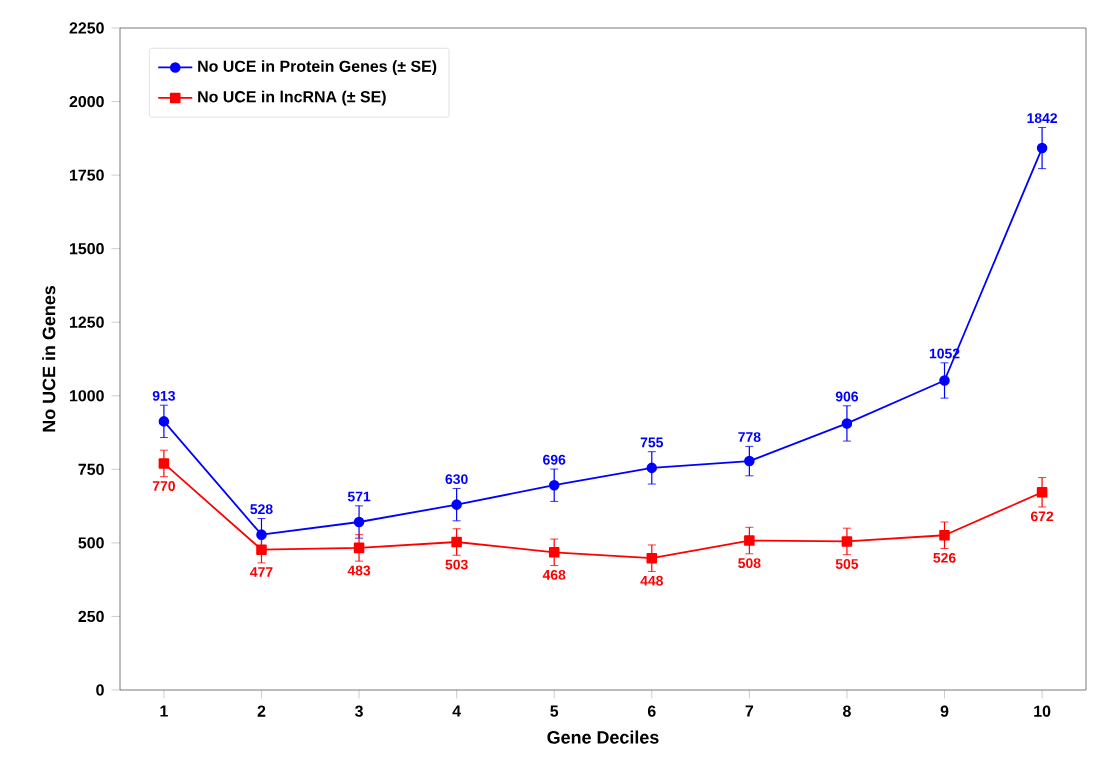  I want to click on y-axis-title: No UCE in Genes, so click(49, 359).